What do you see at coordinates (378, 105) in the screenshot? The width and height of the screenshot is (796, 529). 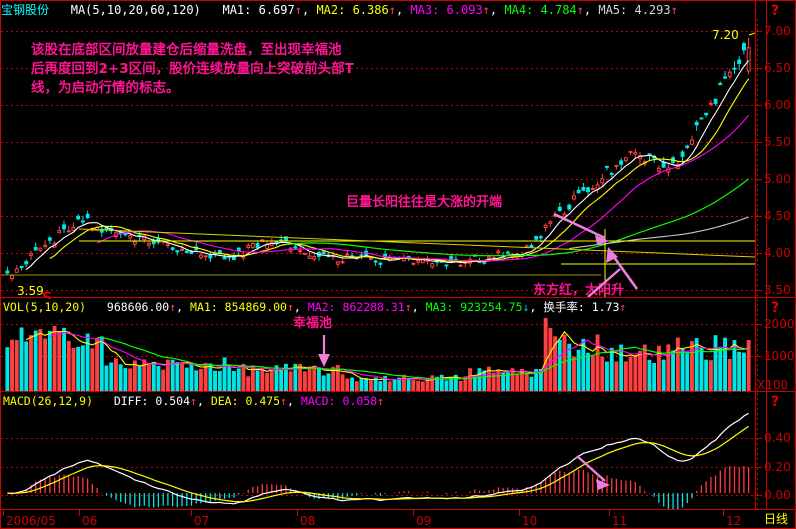 I see `gridline-6.00` at bounding box center [378, 105].